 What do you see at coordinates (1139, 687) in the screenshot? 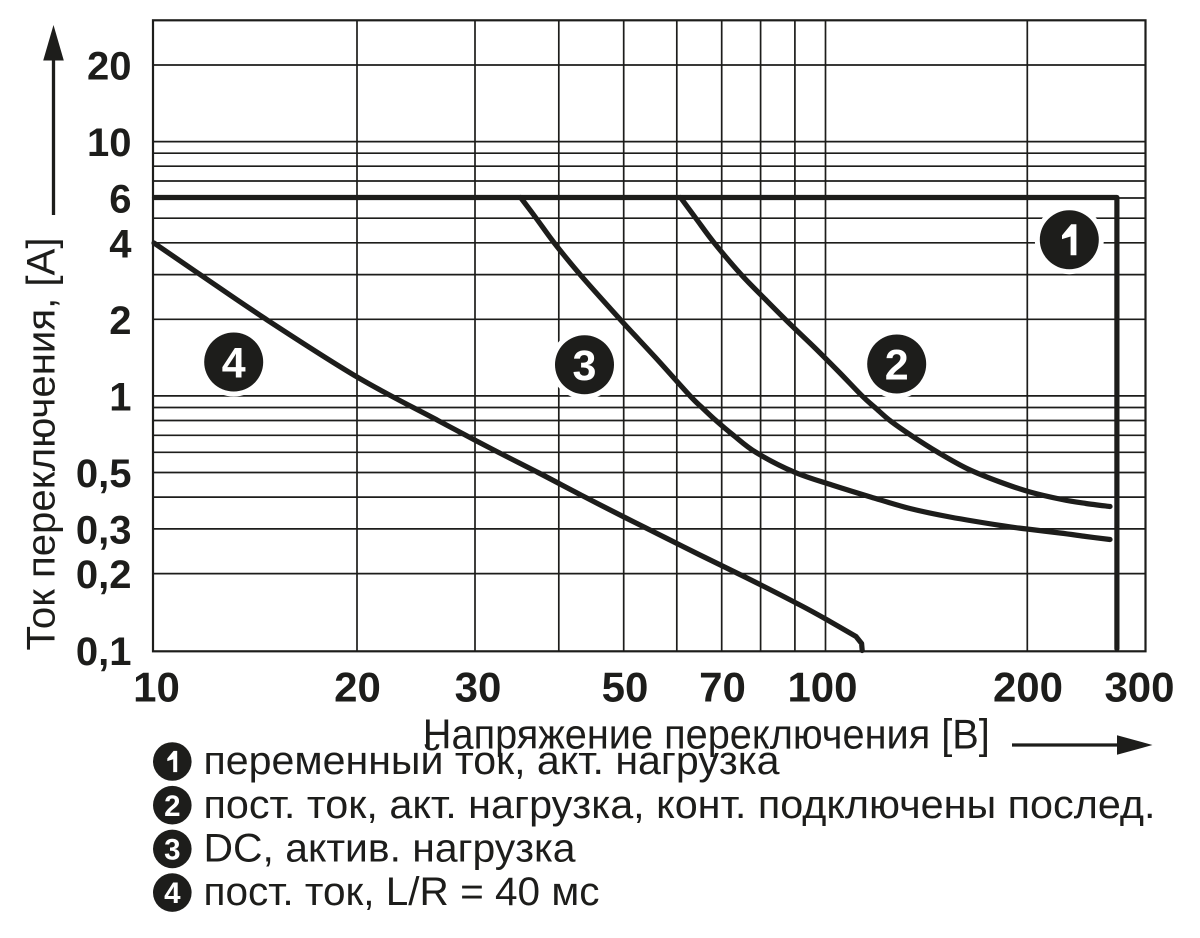
I see `svg-text: 300` at bounding box center [1139, 687].